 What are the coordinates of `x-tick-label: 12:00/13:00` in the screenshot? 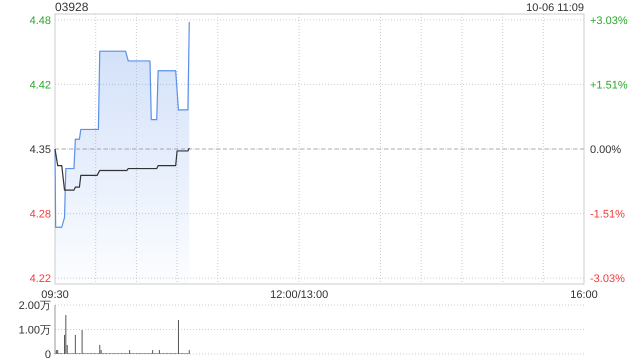 It's located at (299, 295).